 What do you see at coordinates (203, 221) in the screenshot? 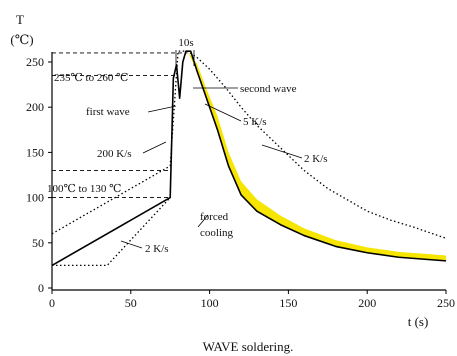
I see `leader-forced-cooling` at bounding box center [203, 221].